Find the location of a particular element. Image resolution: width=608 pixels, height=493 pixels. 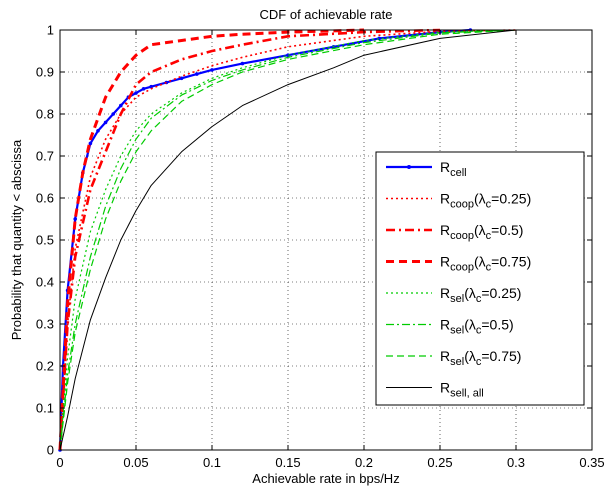

legend-label: Rcoop(λc=0.5) is located at coordinates (481, 232).